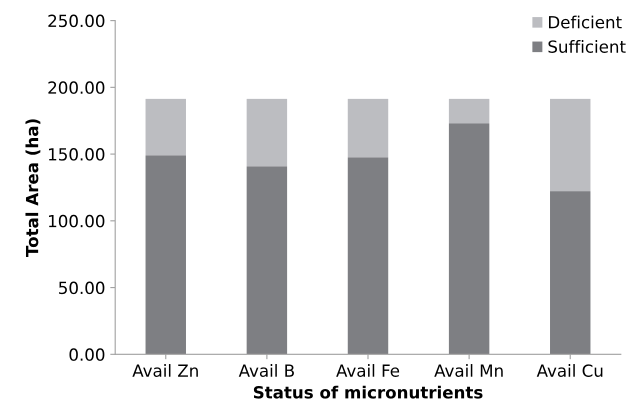 The width and height of the screenshot is (640, 412). I want to click on x-tick-label: Avail Zn, so click(165, 370).